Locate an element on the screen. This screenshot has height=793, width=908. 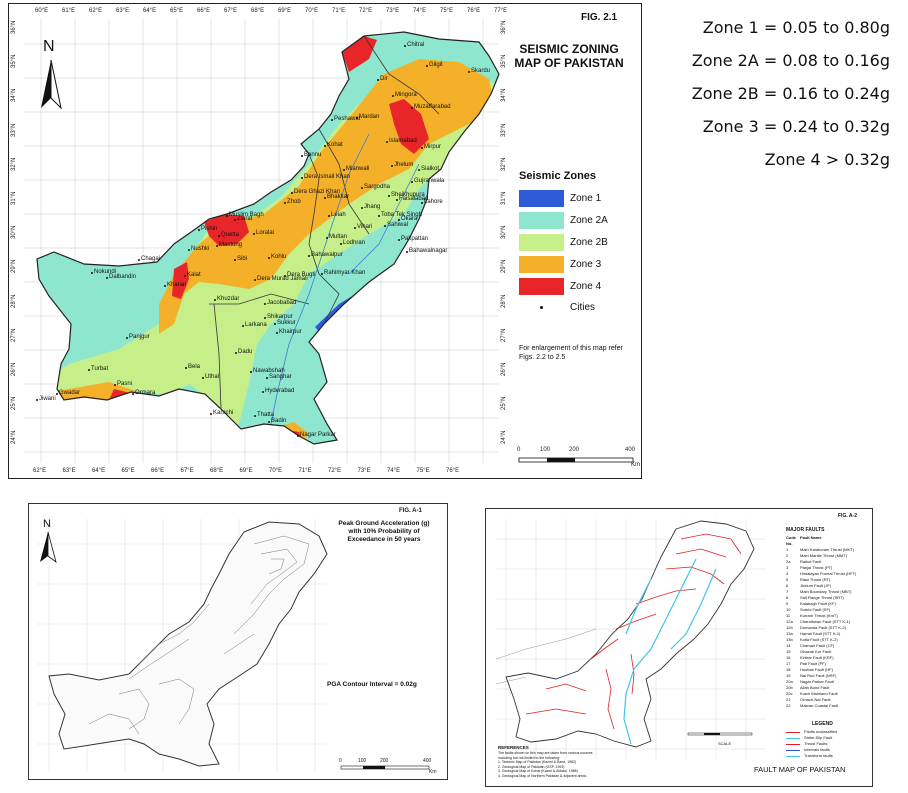
bottom-tick-label: 64°E is located at coordinates (99, 471).